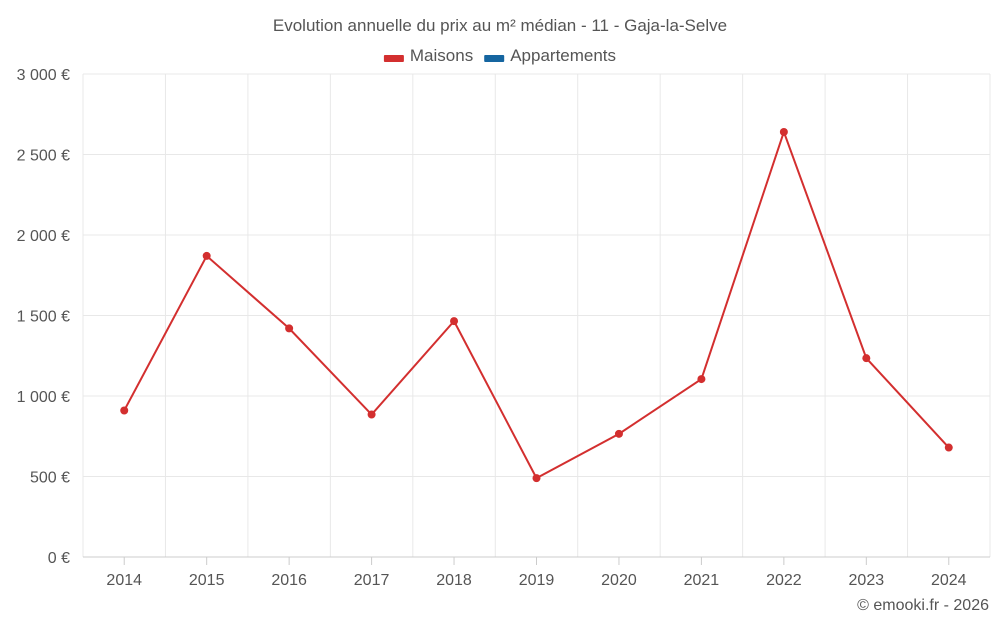 This screenshot has width=1000, height=625. I want to click on x-tick-label: 2017, so click(372, 580).